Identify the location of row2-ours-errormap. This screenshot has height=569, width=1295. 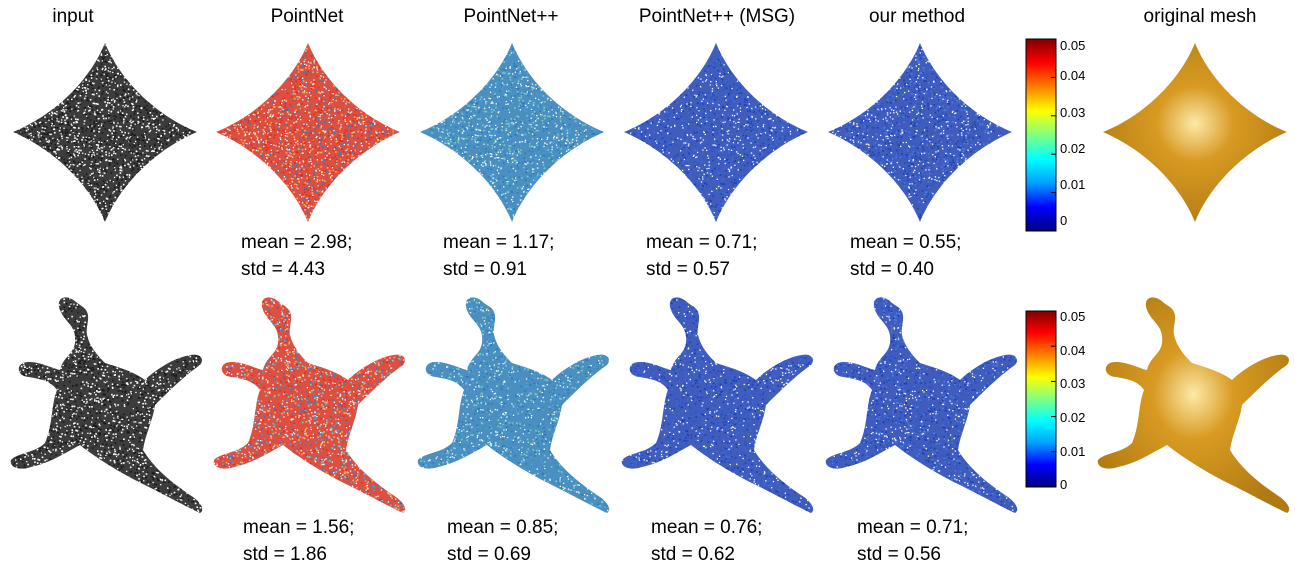
(922, 402).